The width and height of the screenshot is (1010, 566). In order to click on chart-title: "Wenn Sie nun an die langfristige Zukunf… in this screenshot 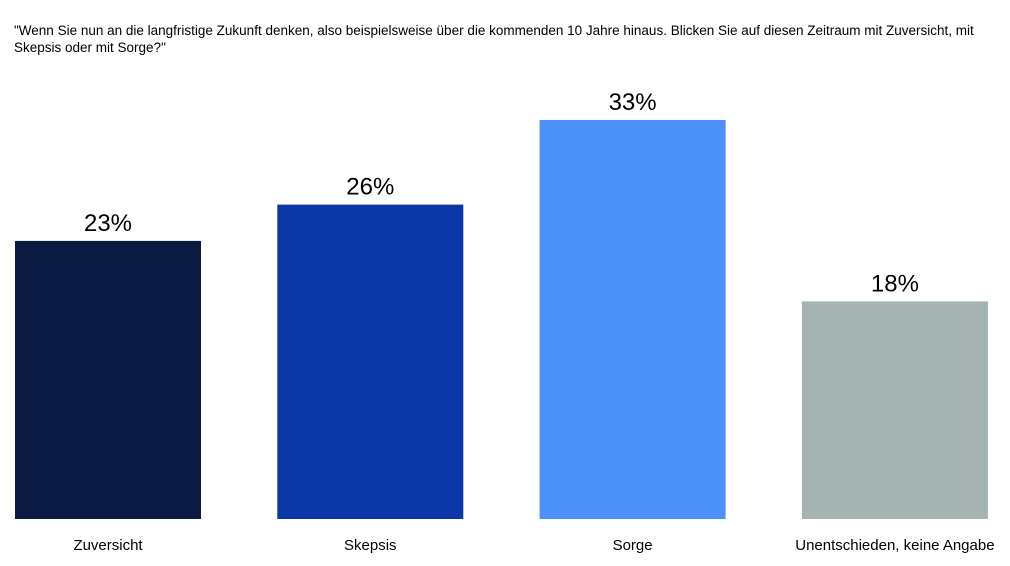, I will do `click(494, 39)`.